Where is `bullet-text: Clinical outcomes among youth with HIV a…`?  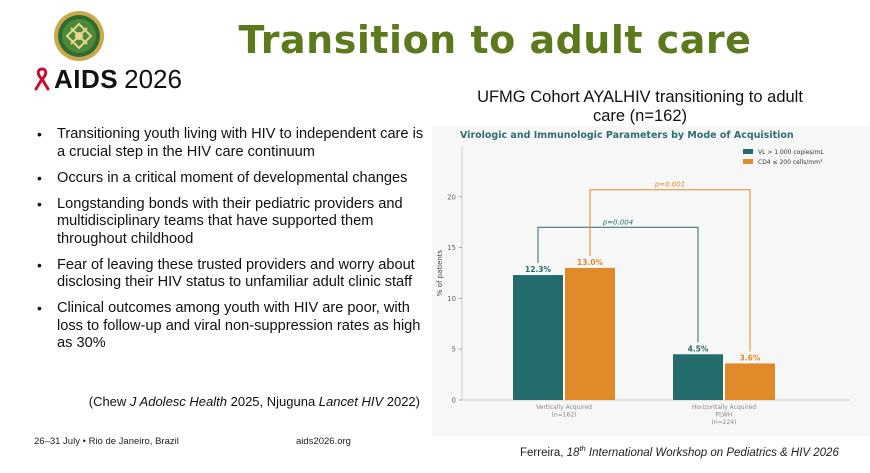
bullet-text: Clinical outcomes among youth with HIV a… is located at coordinates (239, 325).